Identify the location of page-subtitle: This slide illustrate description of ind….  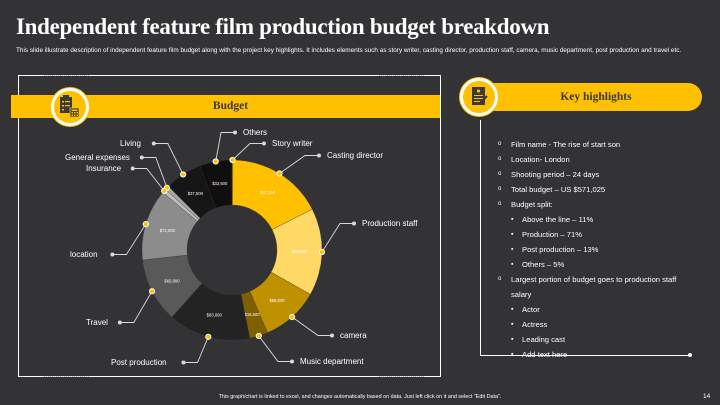
(349, 50).